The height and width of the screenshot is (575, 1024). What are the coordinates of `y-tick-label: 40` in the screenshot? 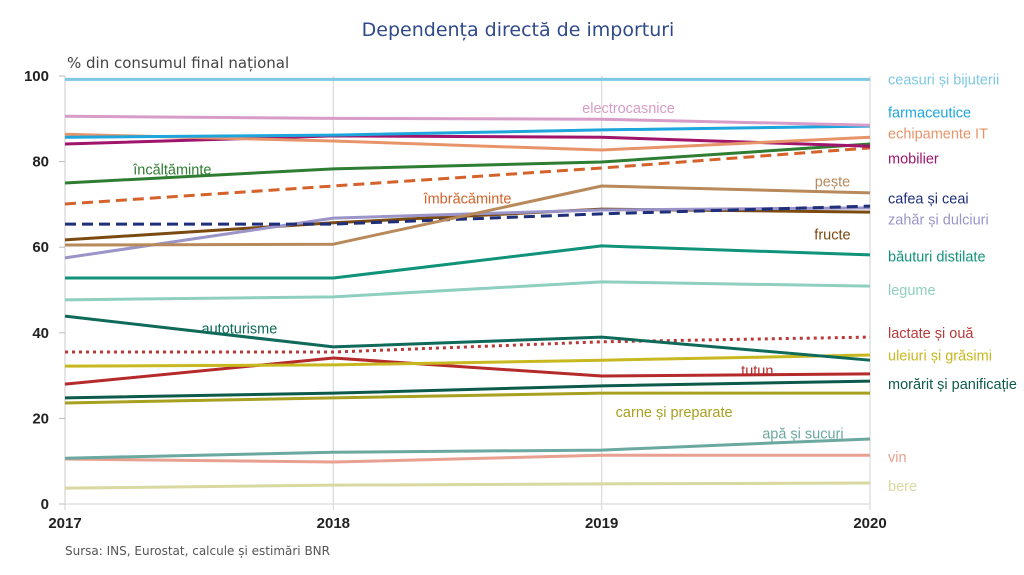 It's located at (40, 333).